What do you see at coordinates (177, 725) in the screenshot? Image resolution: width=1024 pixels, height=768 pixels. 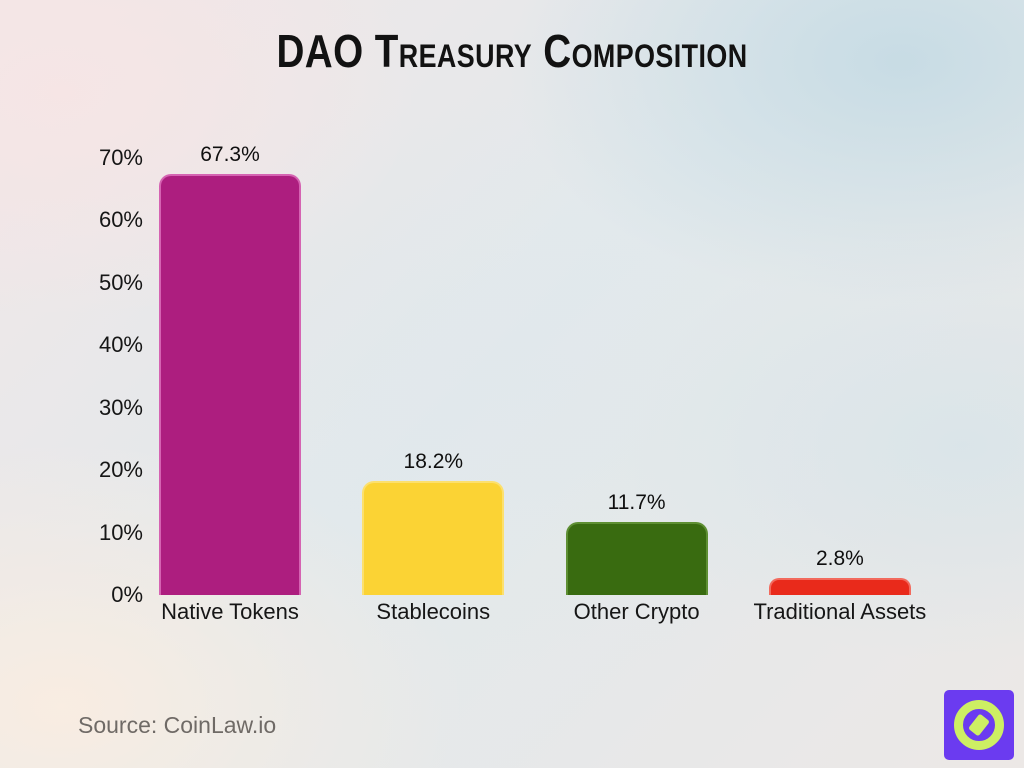 I see `source-credit: Source: CoinLaw.io` at bounding box center [177, 725].